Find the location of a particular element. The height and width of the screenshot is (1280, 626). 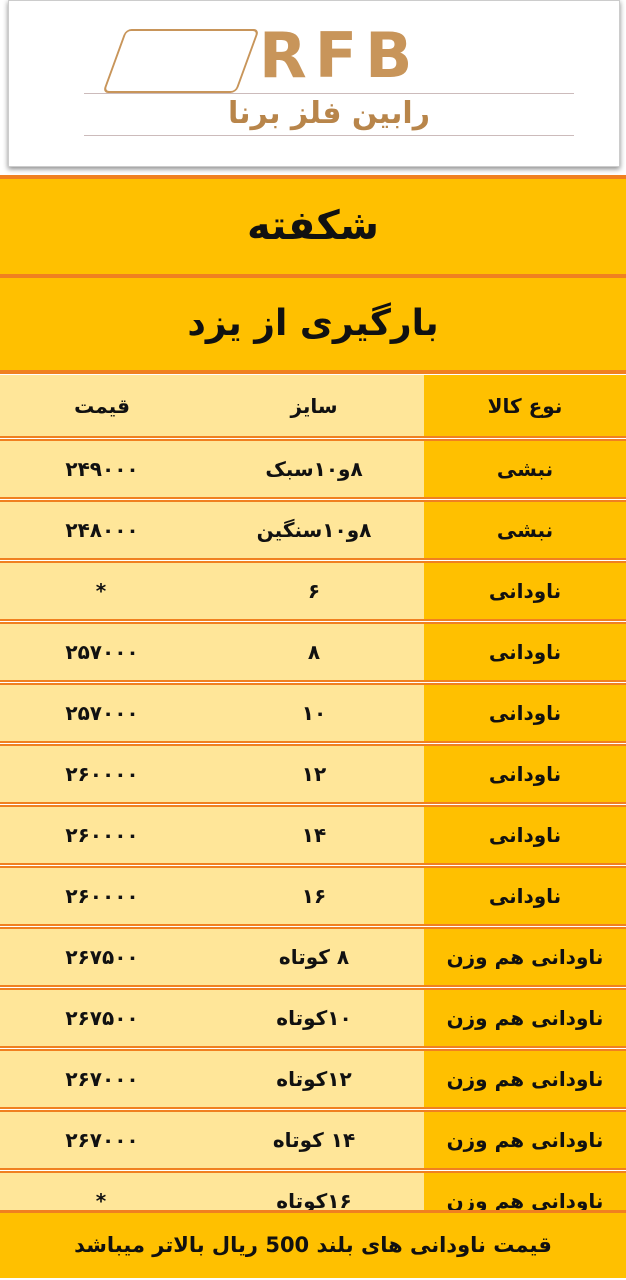

cell-size: ۱۰کوتاه is located at coordinates (314, 1018).